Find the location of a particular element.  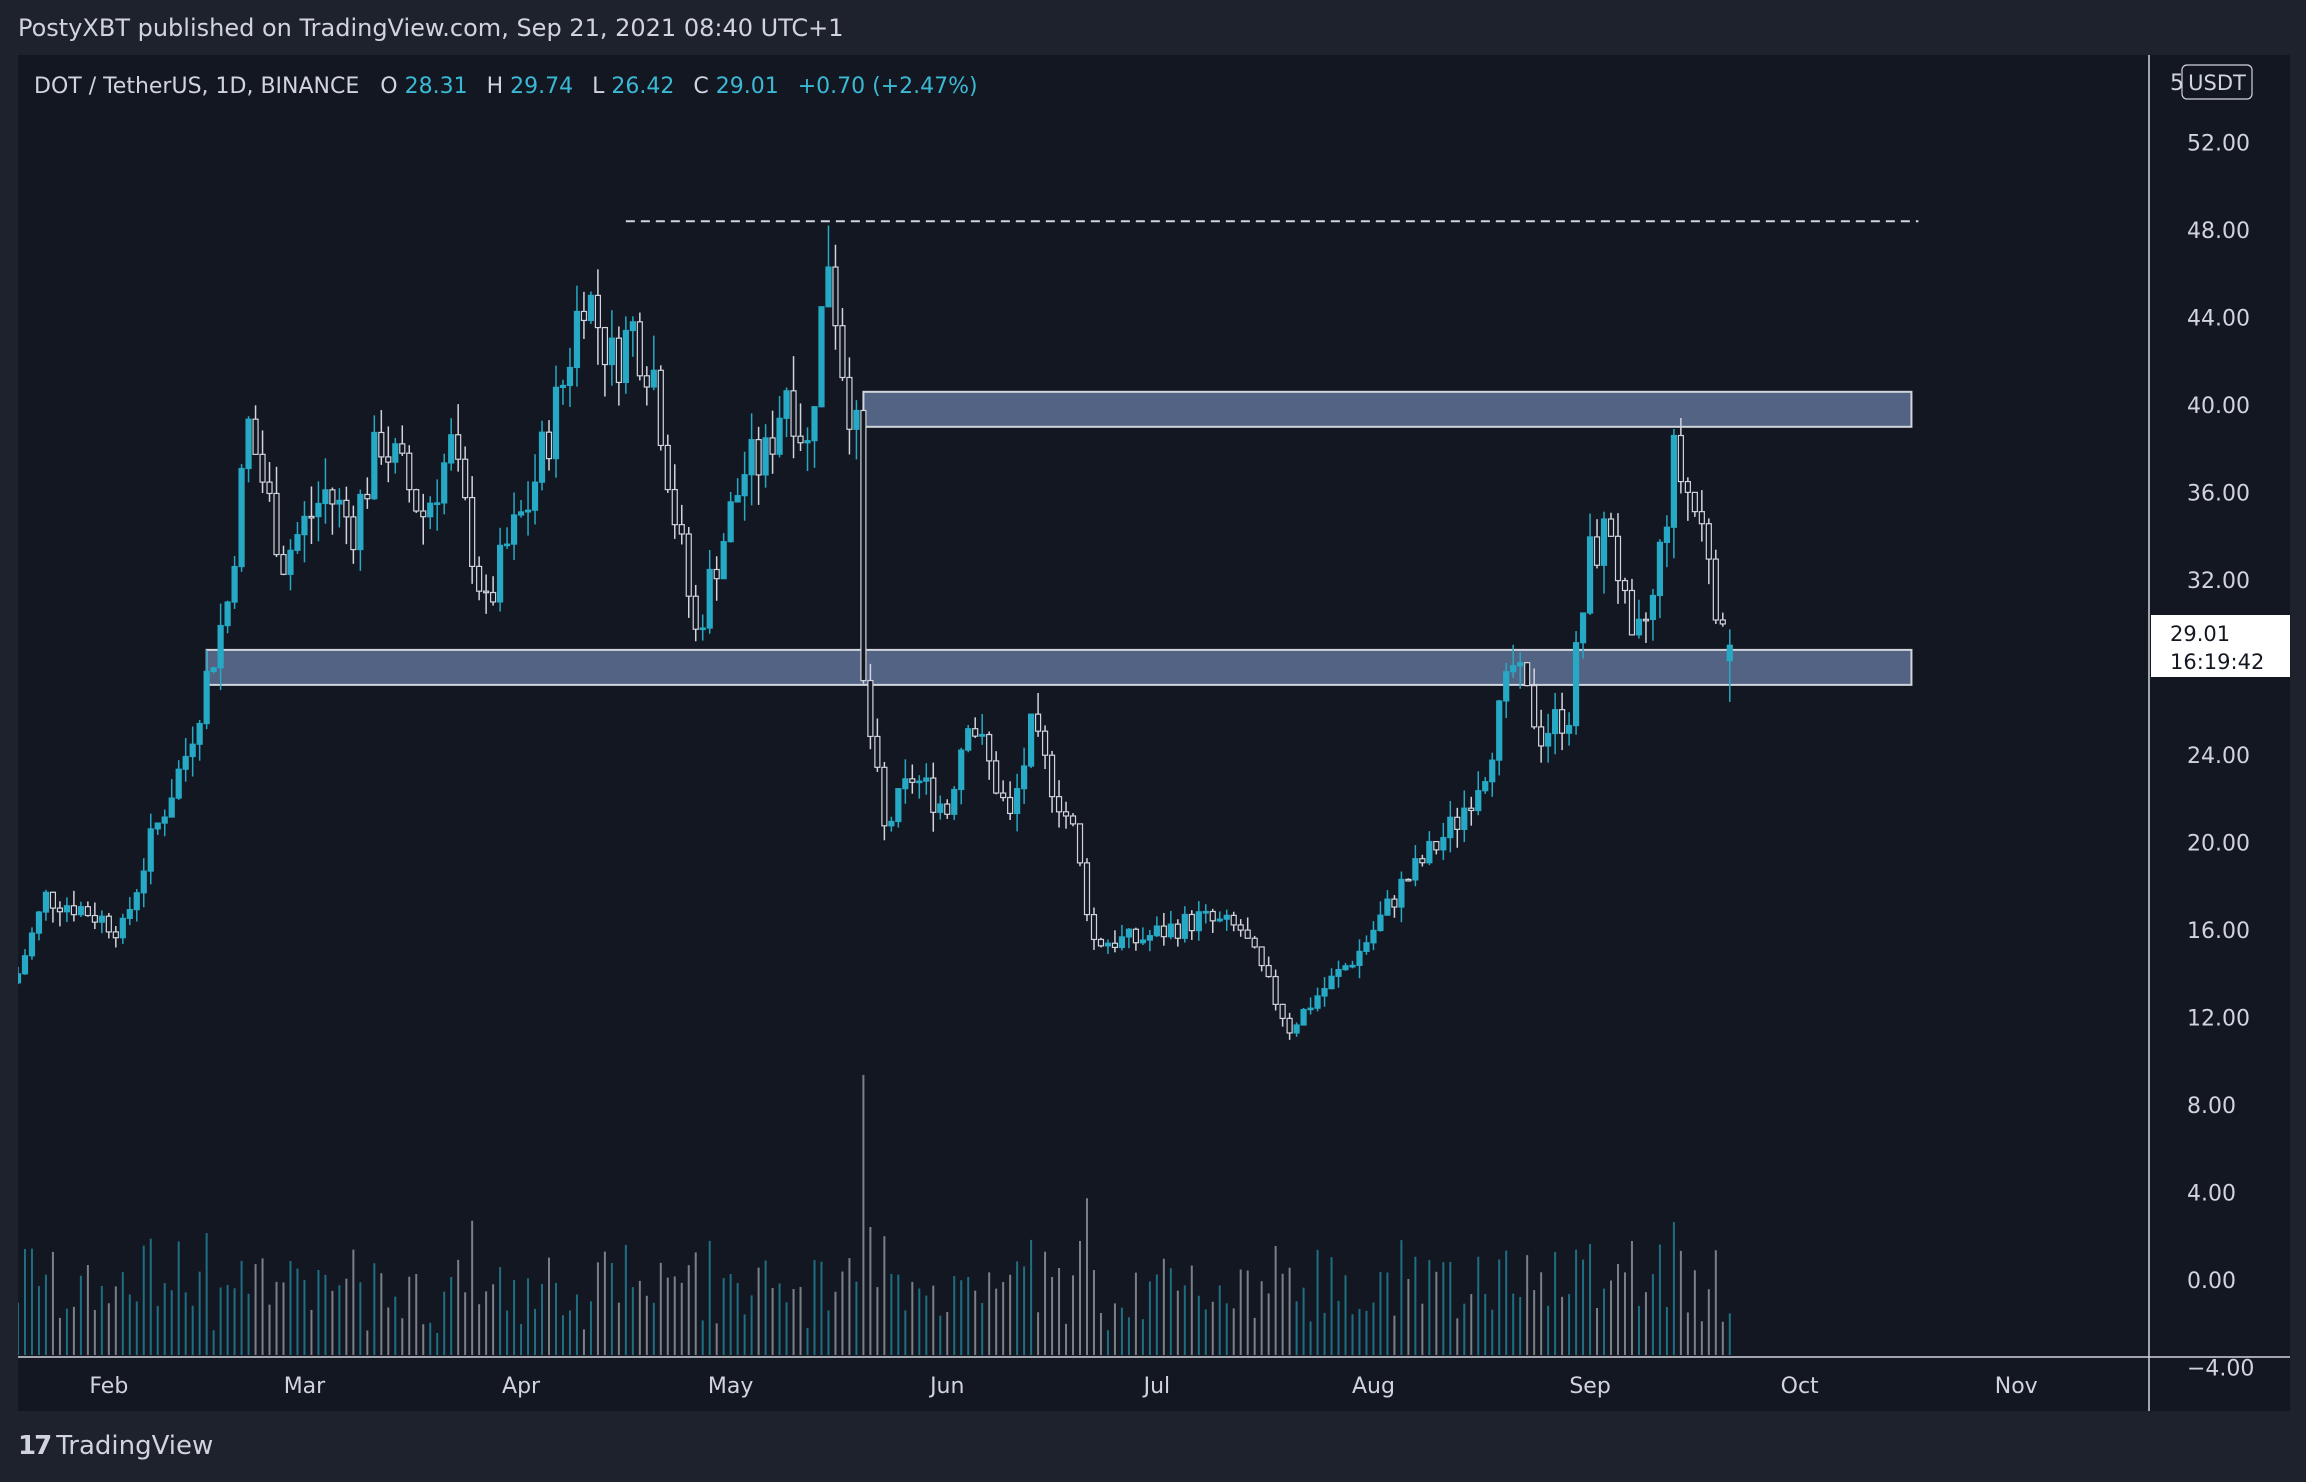

resistance-zone is located at coordinates (1387, 409).